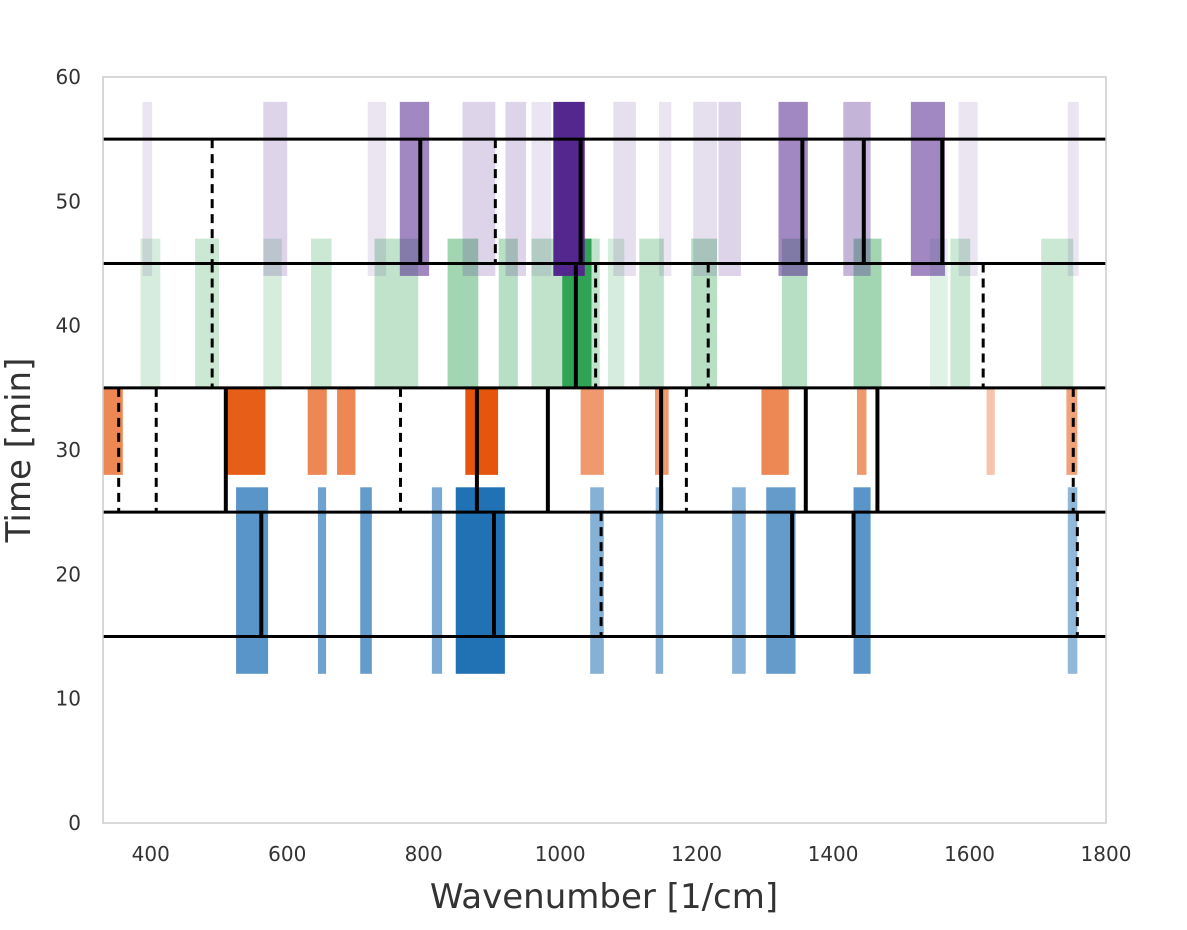 This screenshot has width=1187, height=930. What do you see at coordinates (1106, 854) in the screenshot?
I see `x-tick-label: 1800` at bounding box center [1106, 854].